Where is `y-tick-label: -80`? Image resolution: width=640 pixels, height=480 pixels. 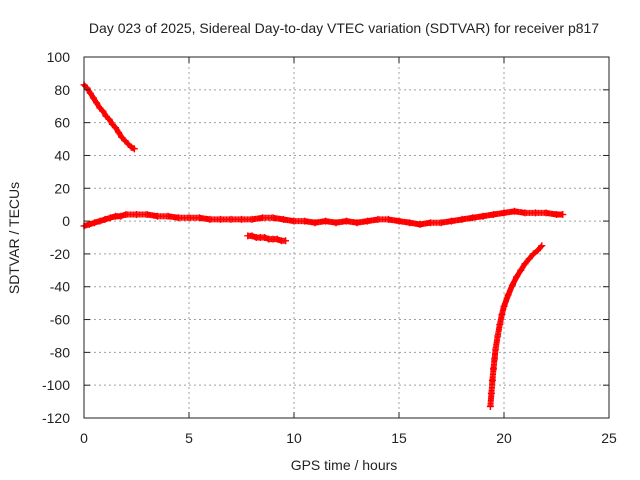
y-tick-label: -80 is located at coordinates (60, 352).